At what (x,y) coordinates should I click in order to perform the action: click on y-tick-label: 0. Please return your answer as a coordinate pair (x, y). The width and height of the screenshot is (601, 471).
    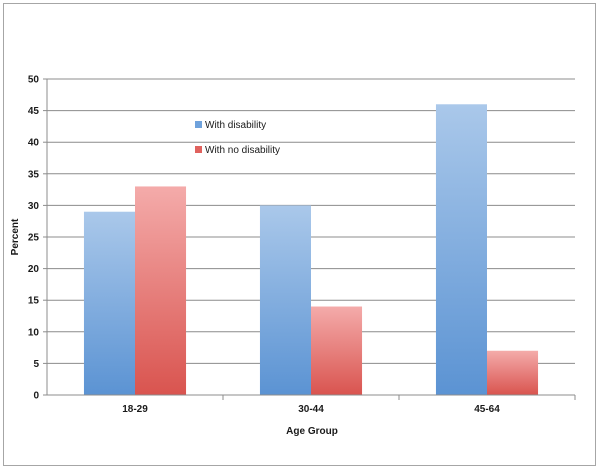
    Looking at the image, I should click on (36, 396).